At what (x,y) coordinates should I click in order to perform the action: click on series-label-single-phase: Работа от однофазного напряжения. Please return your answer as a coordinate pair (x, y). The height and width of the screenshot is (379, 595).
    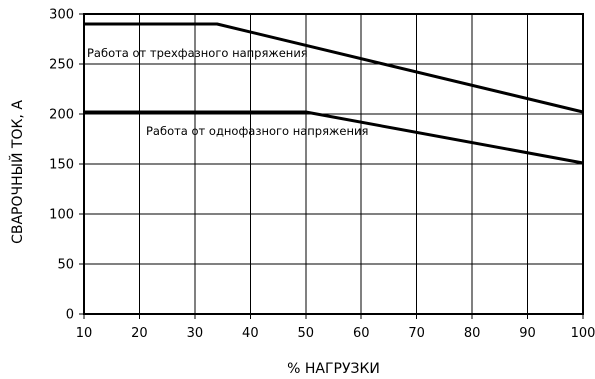
    Looking at the image, I should click on (257, 131).